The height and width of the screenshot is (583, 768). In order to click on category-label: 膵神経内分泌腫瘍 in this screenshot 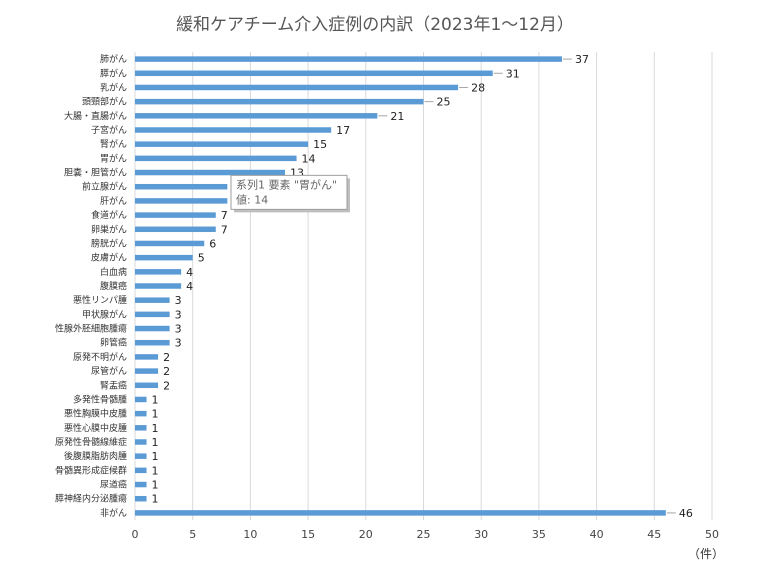, I will do `click(91, 499)`.